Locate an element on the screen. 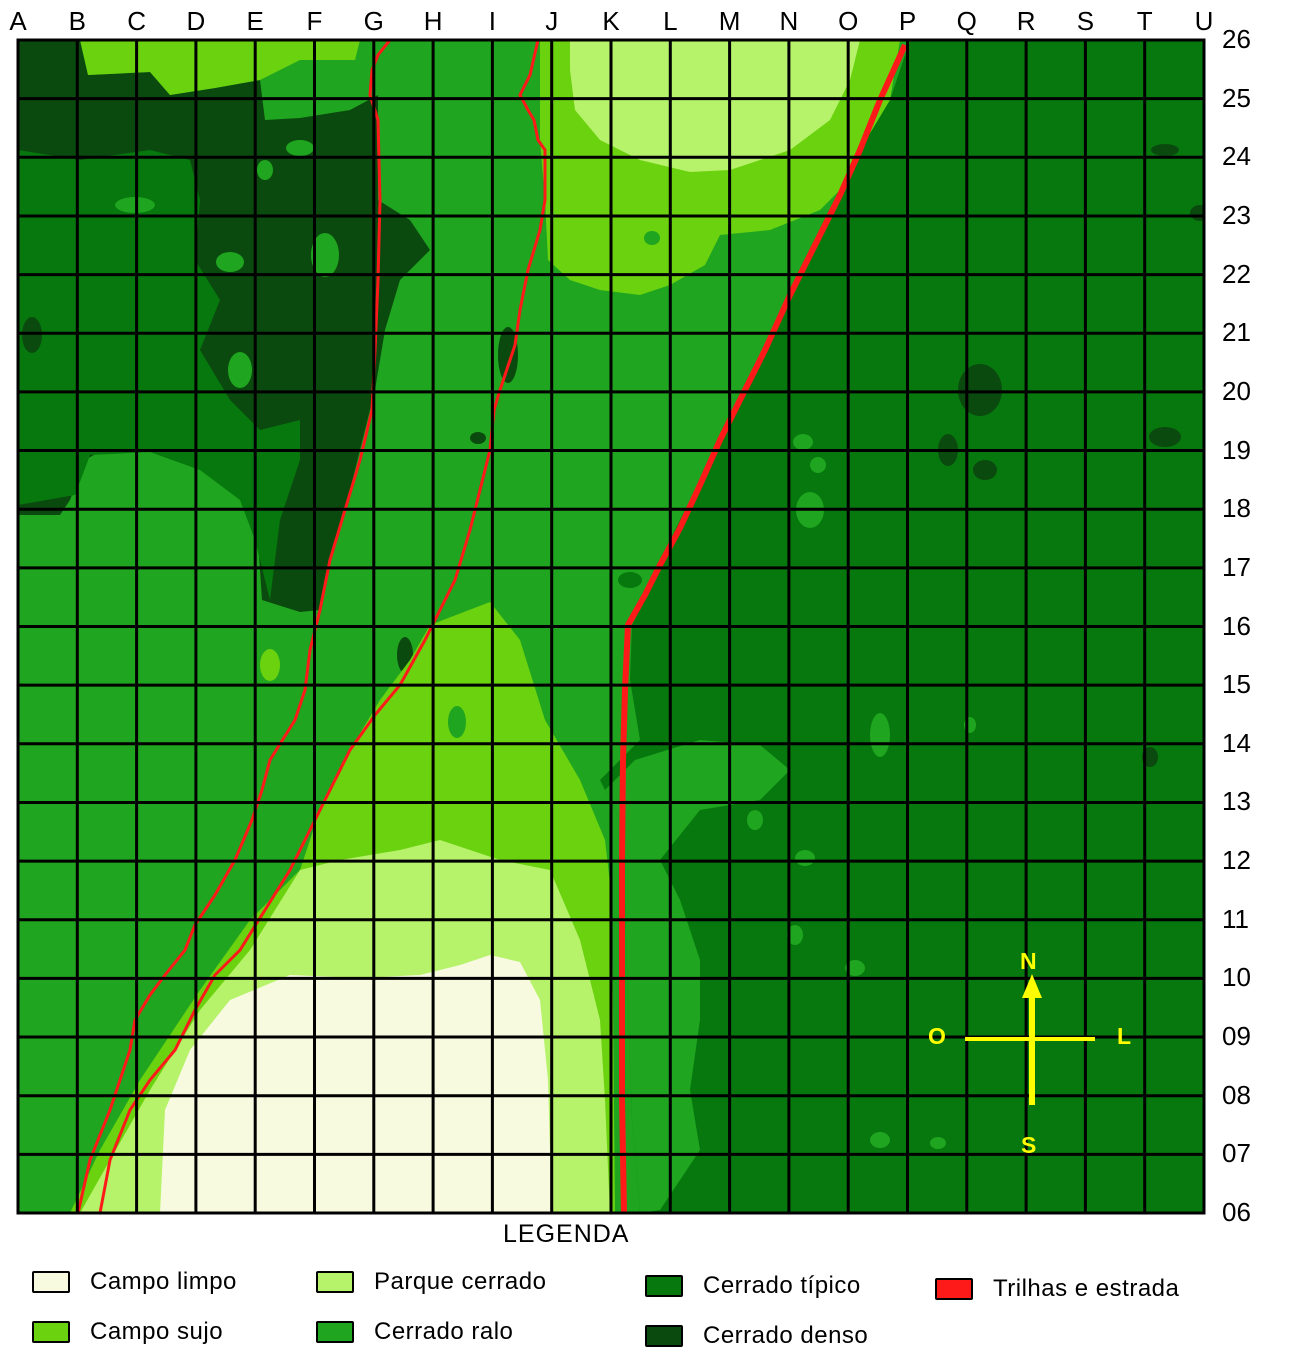  column-label: P is located at coordinates (907, 21).